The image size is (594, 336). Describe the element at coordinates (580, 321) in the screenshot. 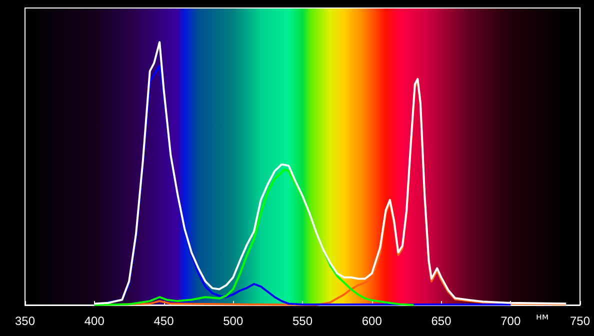

I see `x-tick-label: 750` at that location.